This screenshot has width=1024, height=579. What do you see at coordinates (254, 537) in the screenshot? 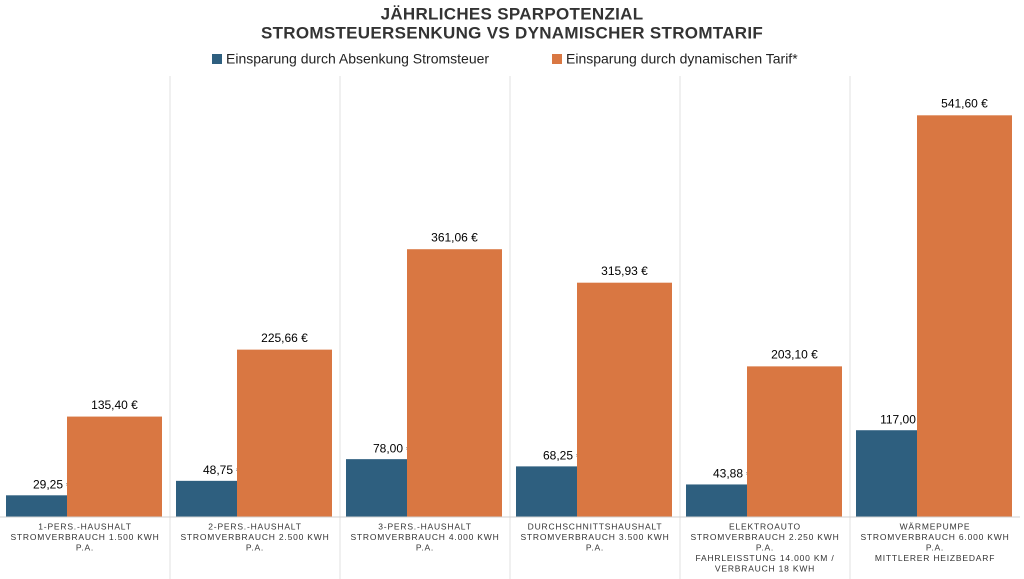
I see `x-tick-label: STROMVERBRAUCH 2.500 KWH` at bounding box center [254, 537].